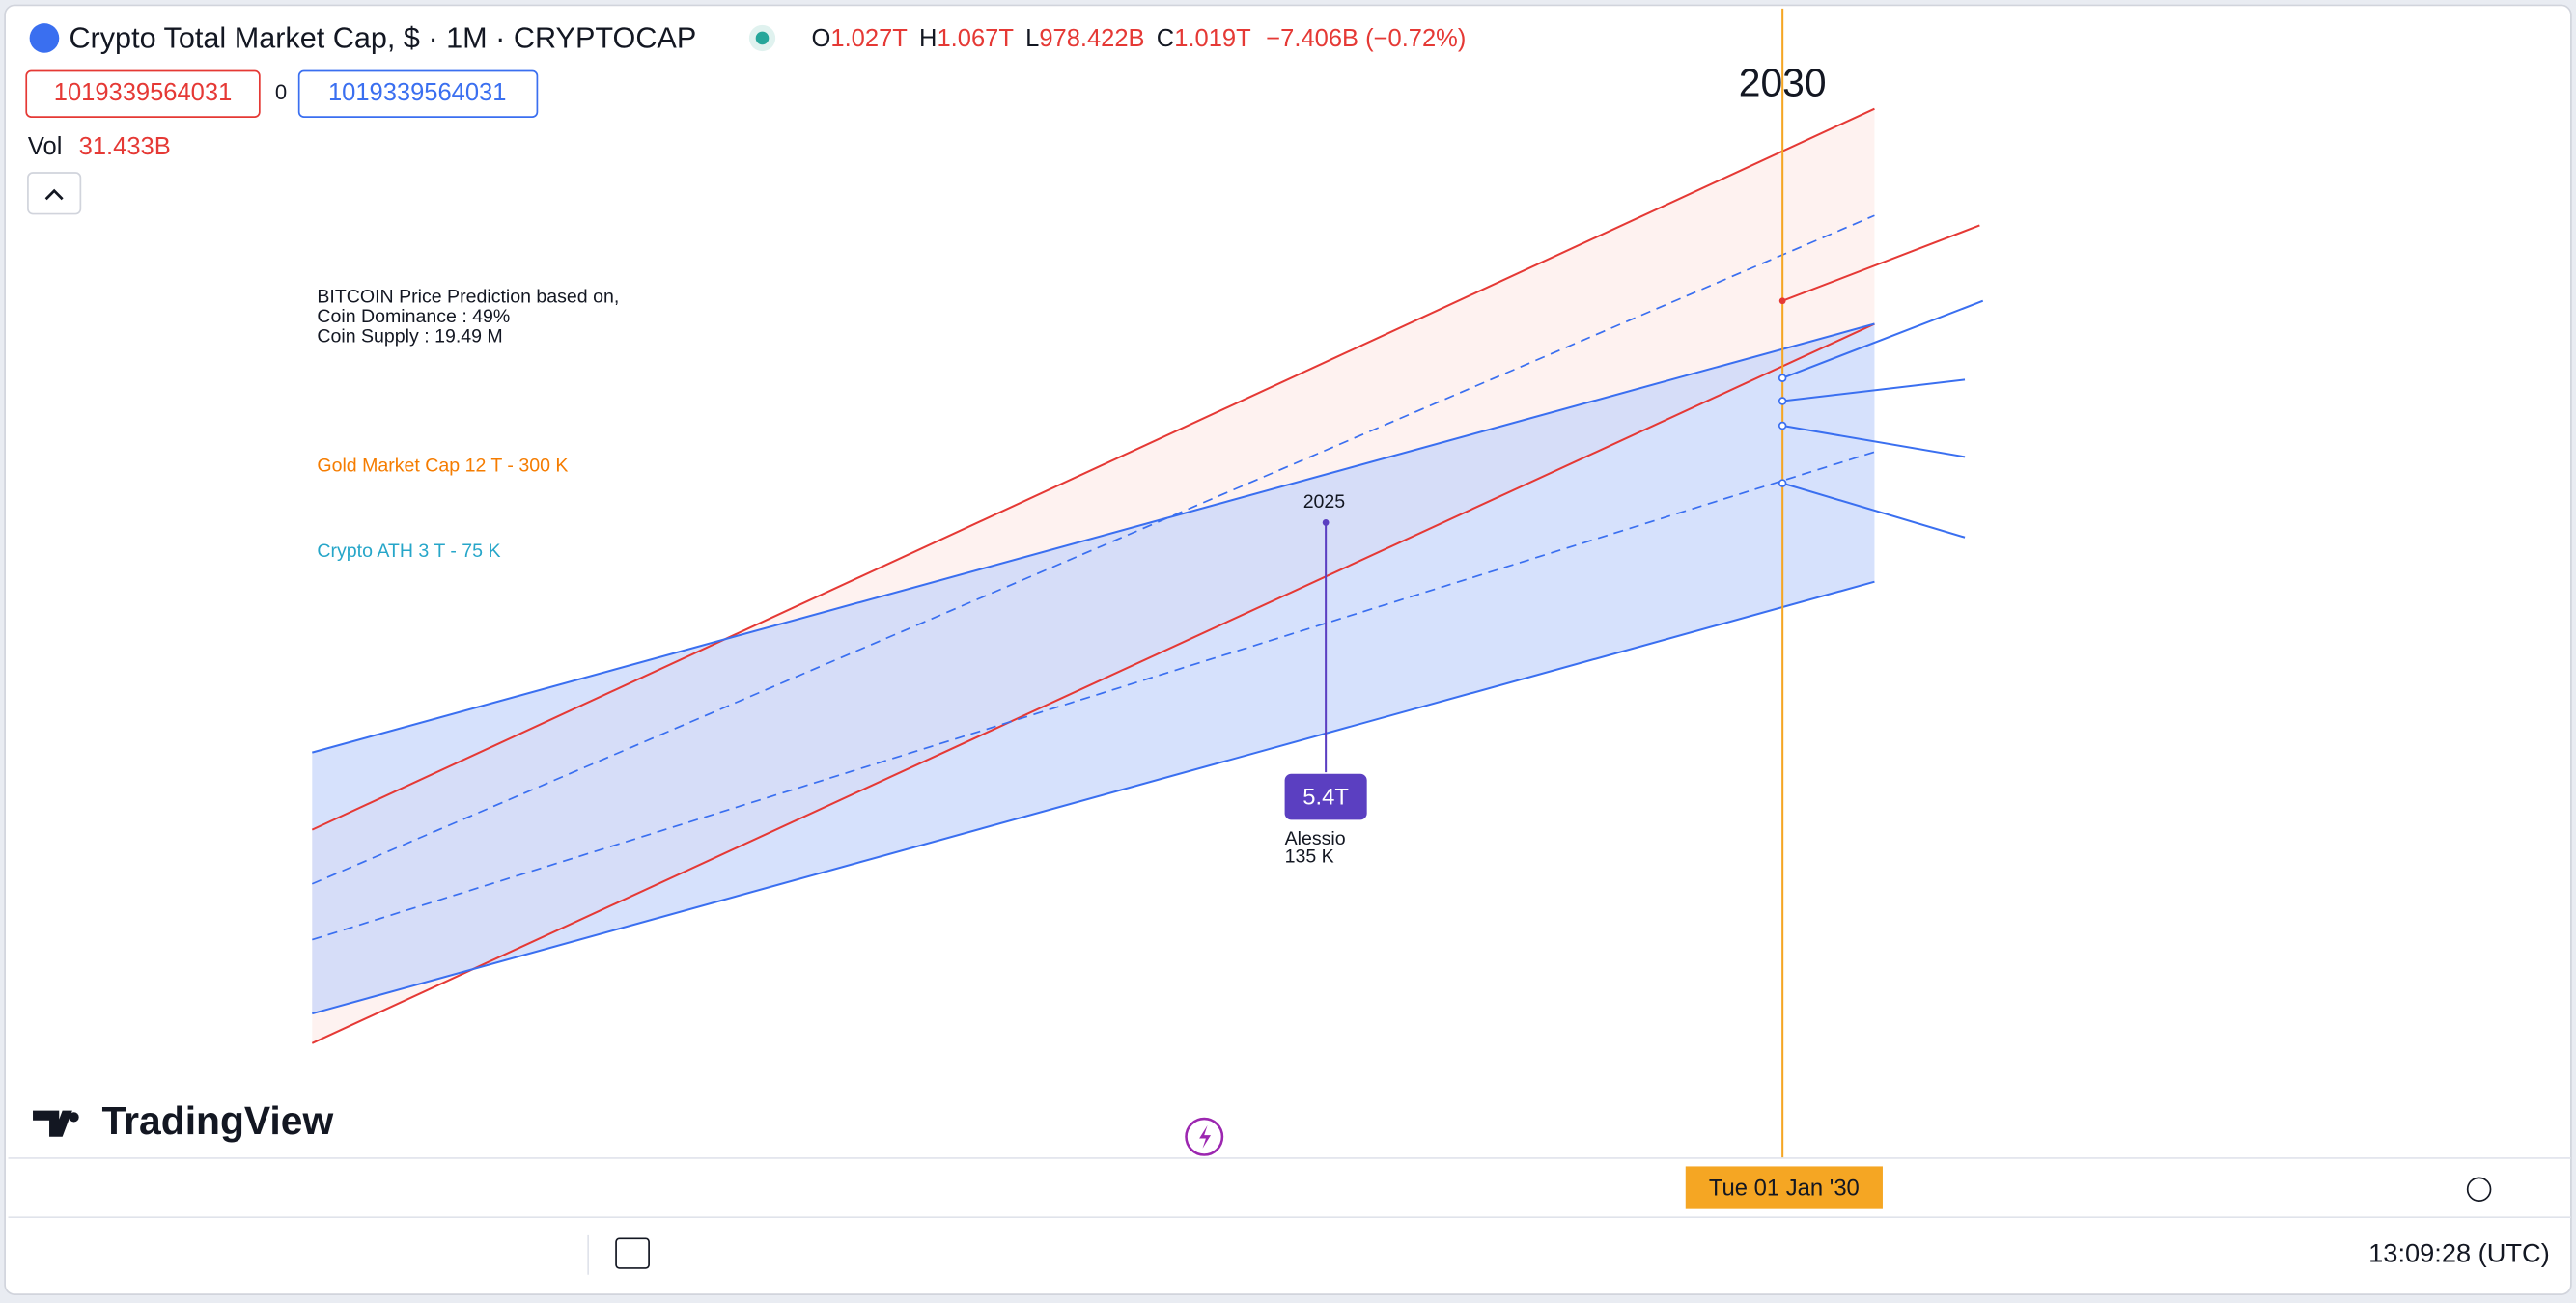 This screenshot has width=2576, height=1303. What do you see at coordinates (409, 551) in the screenshot?
I see `ath-note: Crypto ATH 3 T - 75 K` at bounding box center [409, 551].